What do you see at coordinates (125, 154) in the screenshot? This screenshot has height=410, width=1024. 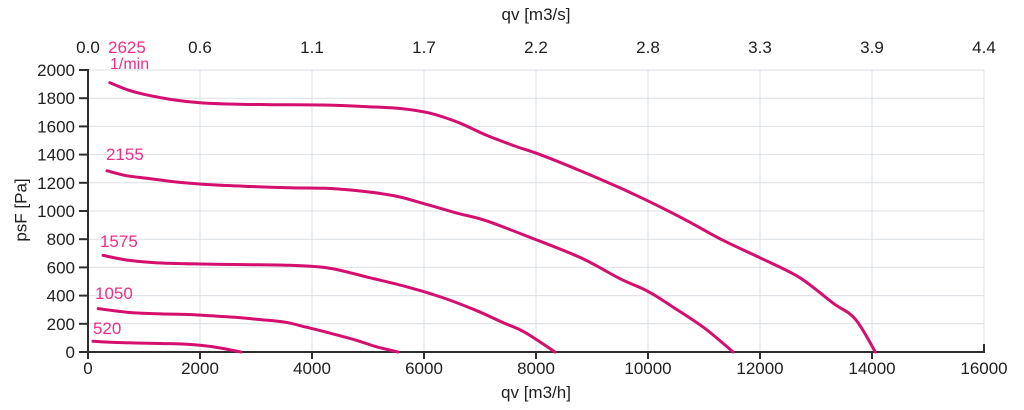 I see `curve-label-2155: 2155` at bounding box center [125, 154].